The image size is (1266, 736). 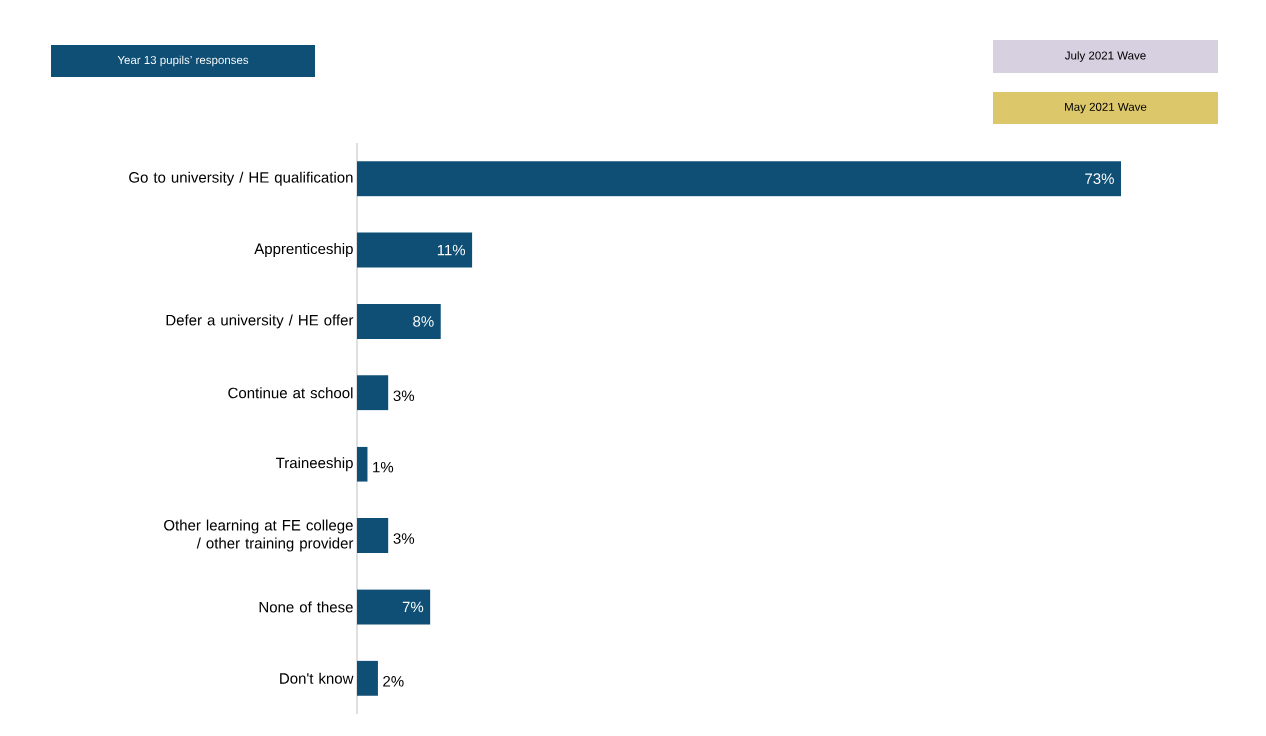 What do you see at coordinates (306, 607) in the screenshot?
I see `y-tick-label: None of these` at bounding box center [306, 607].